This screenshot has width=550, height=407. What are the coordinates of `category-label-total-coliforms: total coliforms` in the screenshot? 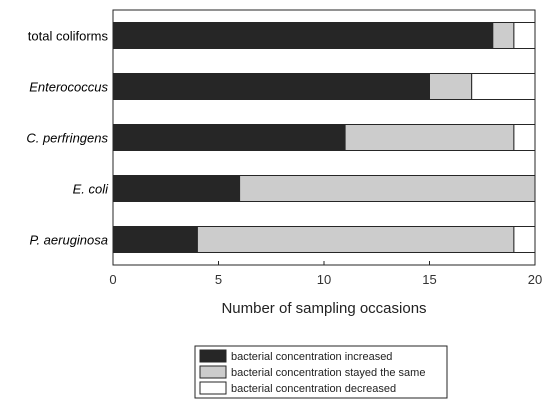 It's located at (68, 36).